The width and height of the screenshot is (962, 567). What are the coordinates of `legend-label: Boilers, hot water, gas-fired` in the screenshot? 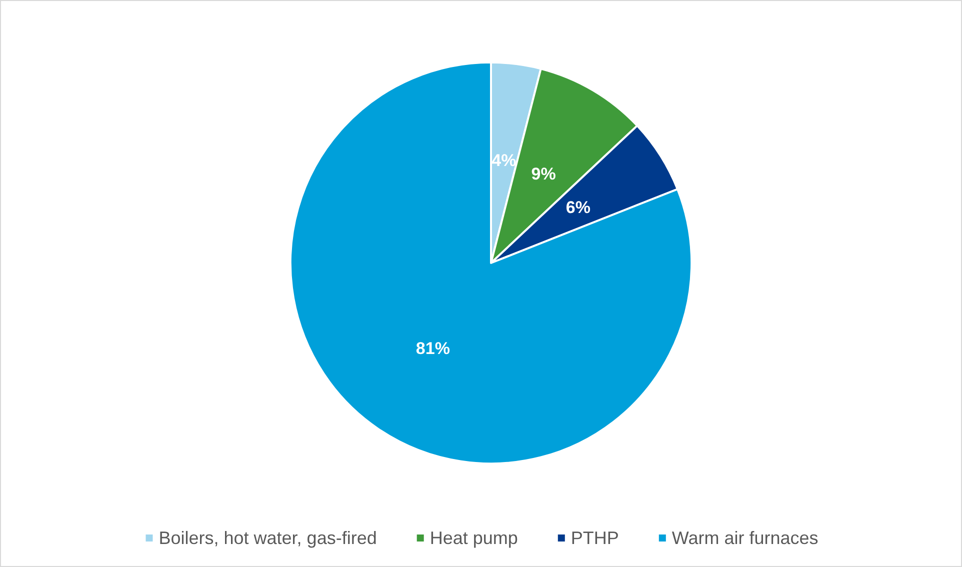 It's located at (267, 538).